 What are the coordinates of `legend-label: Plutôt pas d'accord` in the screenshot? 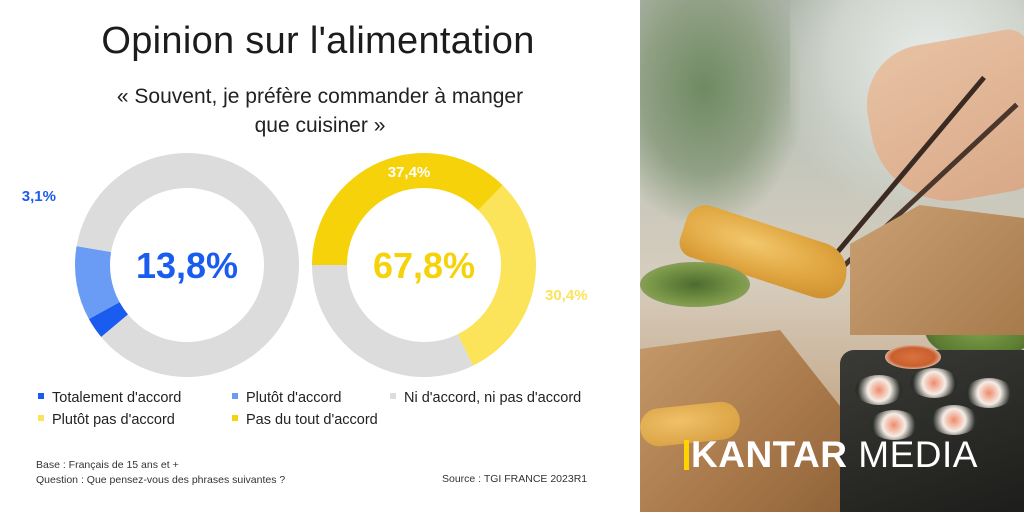 It's located at (113, 420).